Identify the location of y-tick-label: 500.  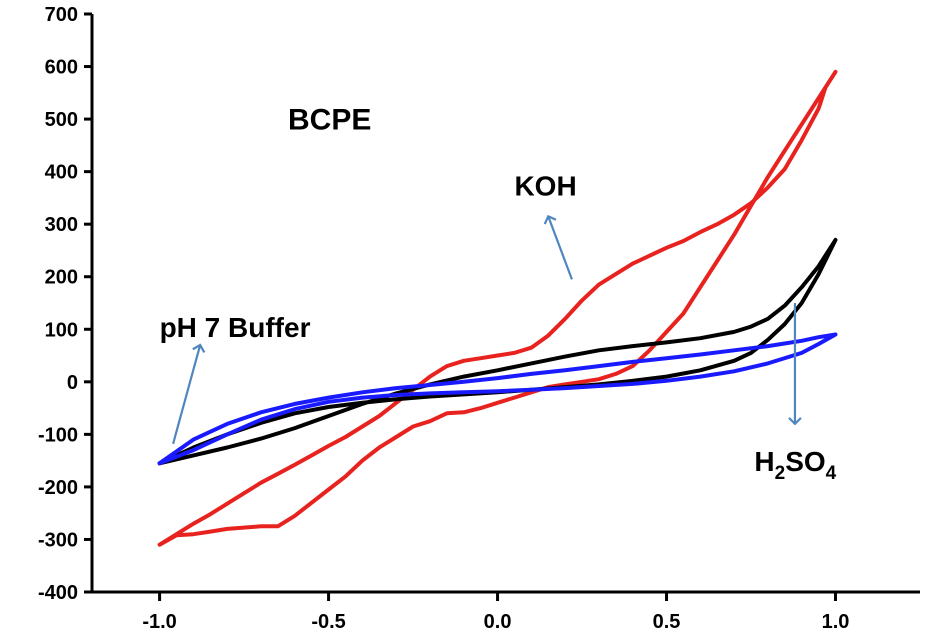
(61, 120).